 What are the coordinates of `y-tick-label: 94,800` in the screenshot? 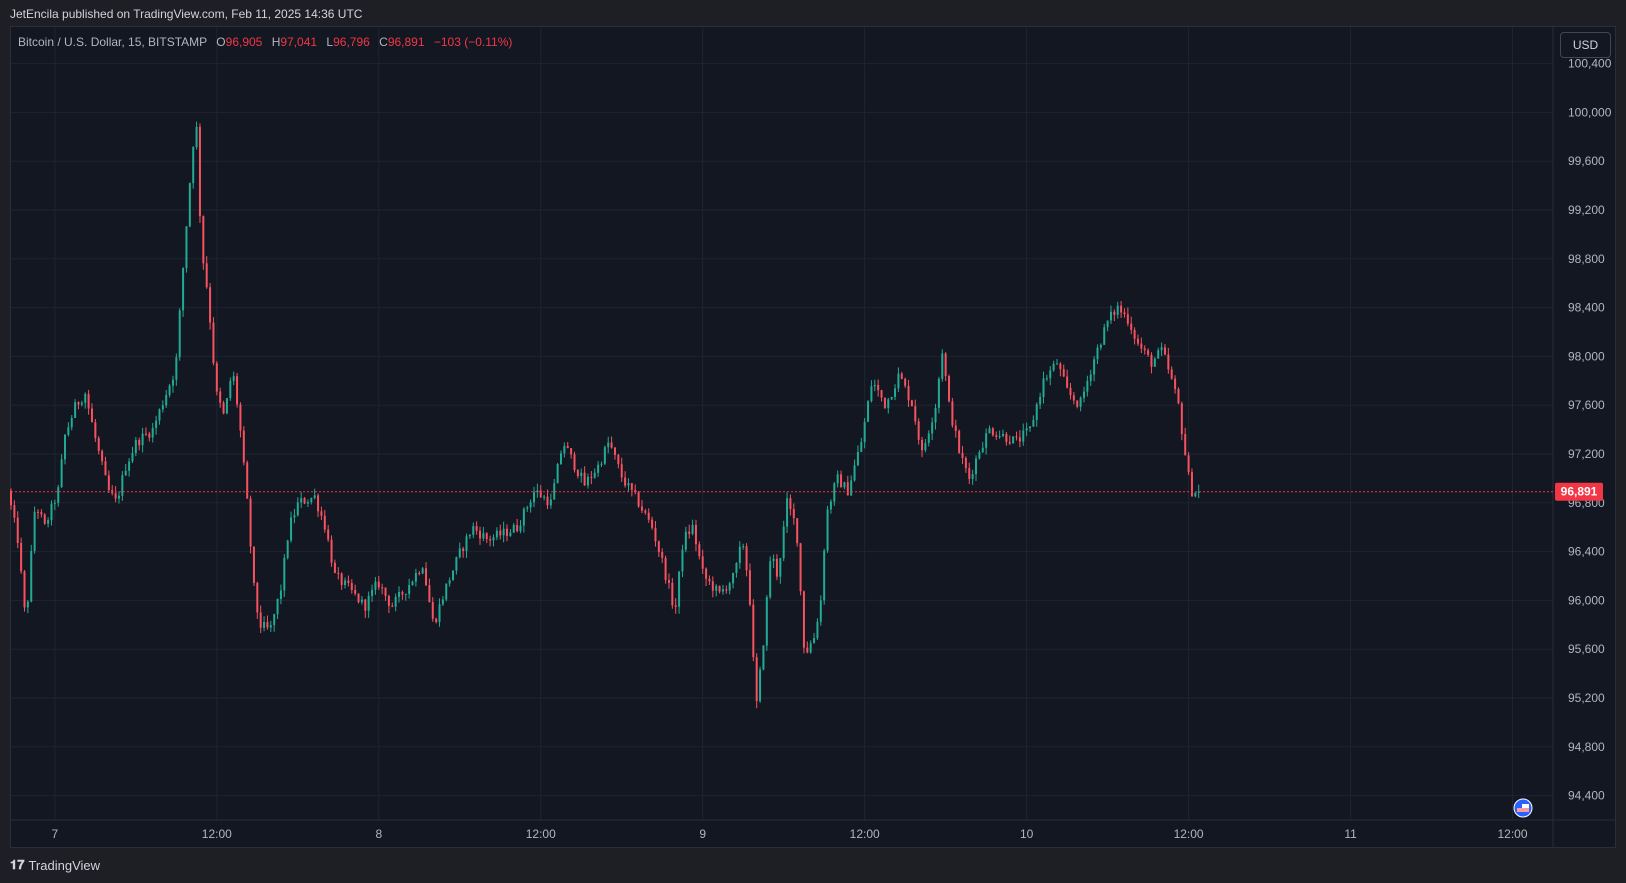 It's located at (1586, 747).